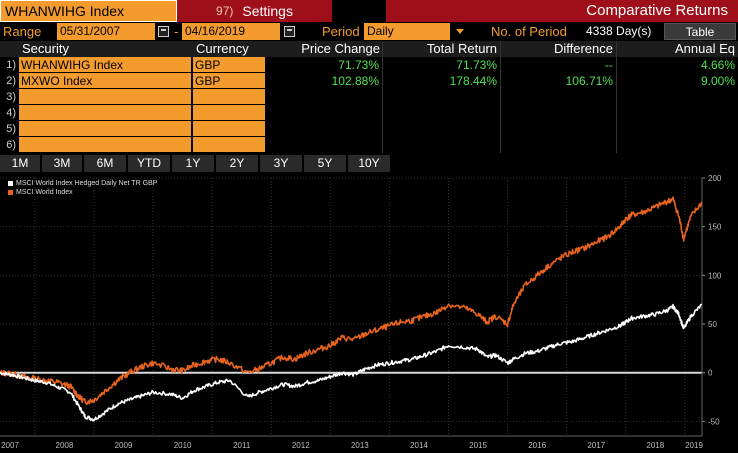 The height and width of the screenshot is (453, 738). I want to click on x-tick-label: 2014, so click(419, 445).